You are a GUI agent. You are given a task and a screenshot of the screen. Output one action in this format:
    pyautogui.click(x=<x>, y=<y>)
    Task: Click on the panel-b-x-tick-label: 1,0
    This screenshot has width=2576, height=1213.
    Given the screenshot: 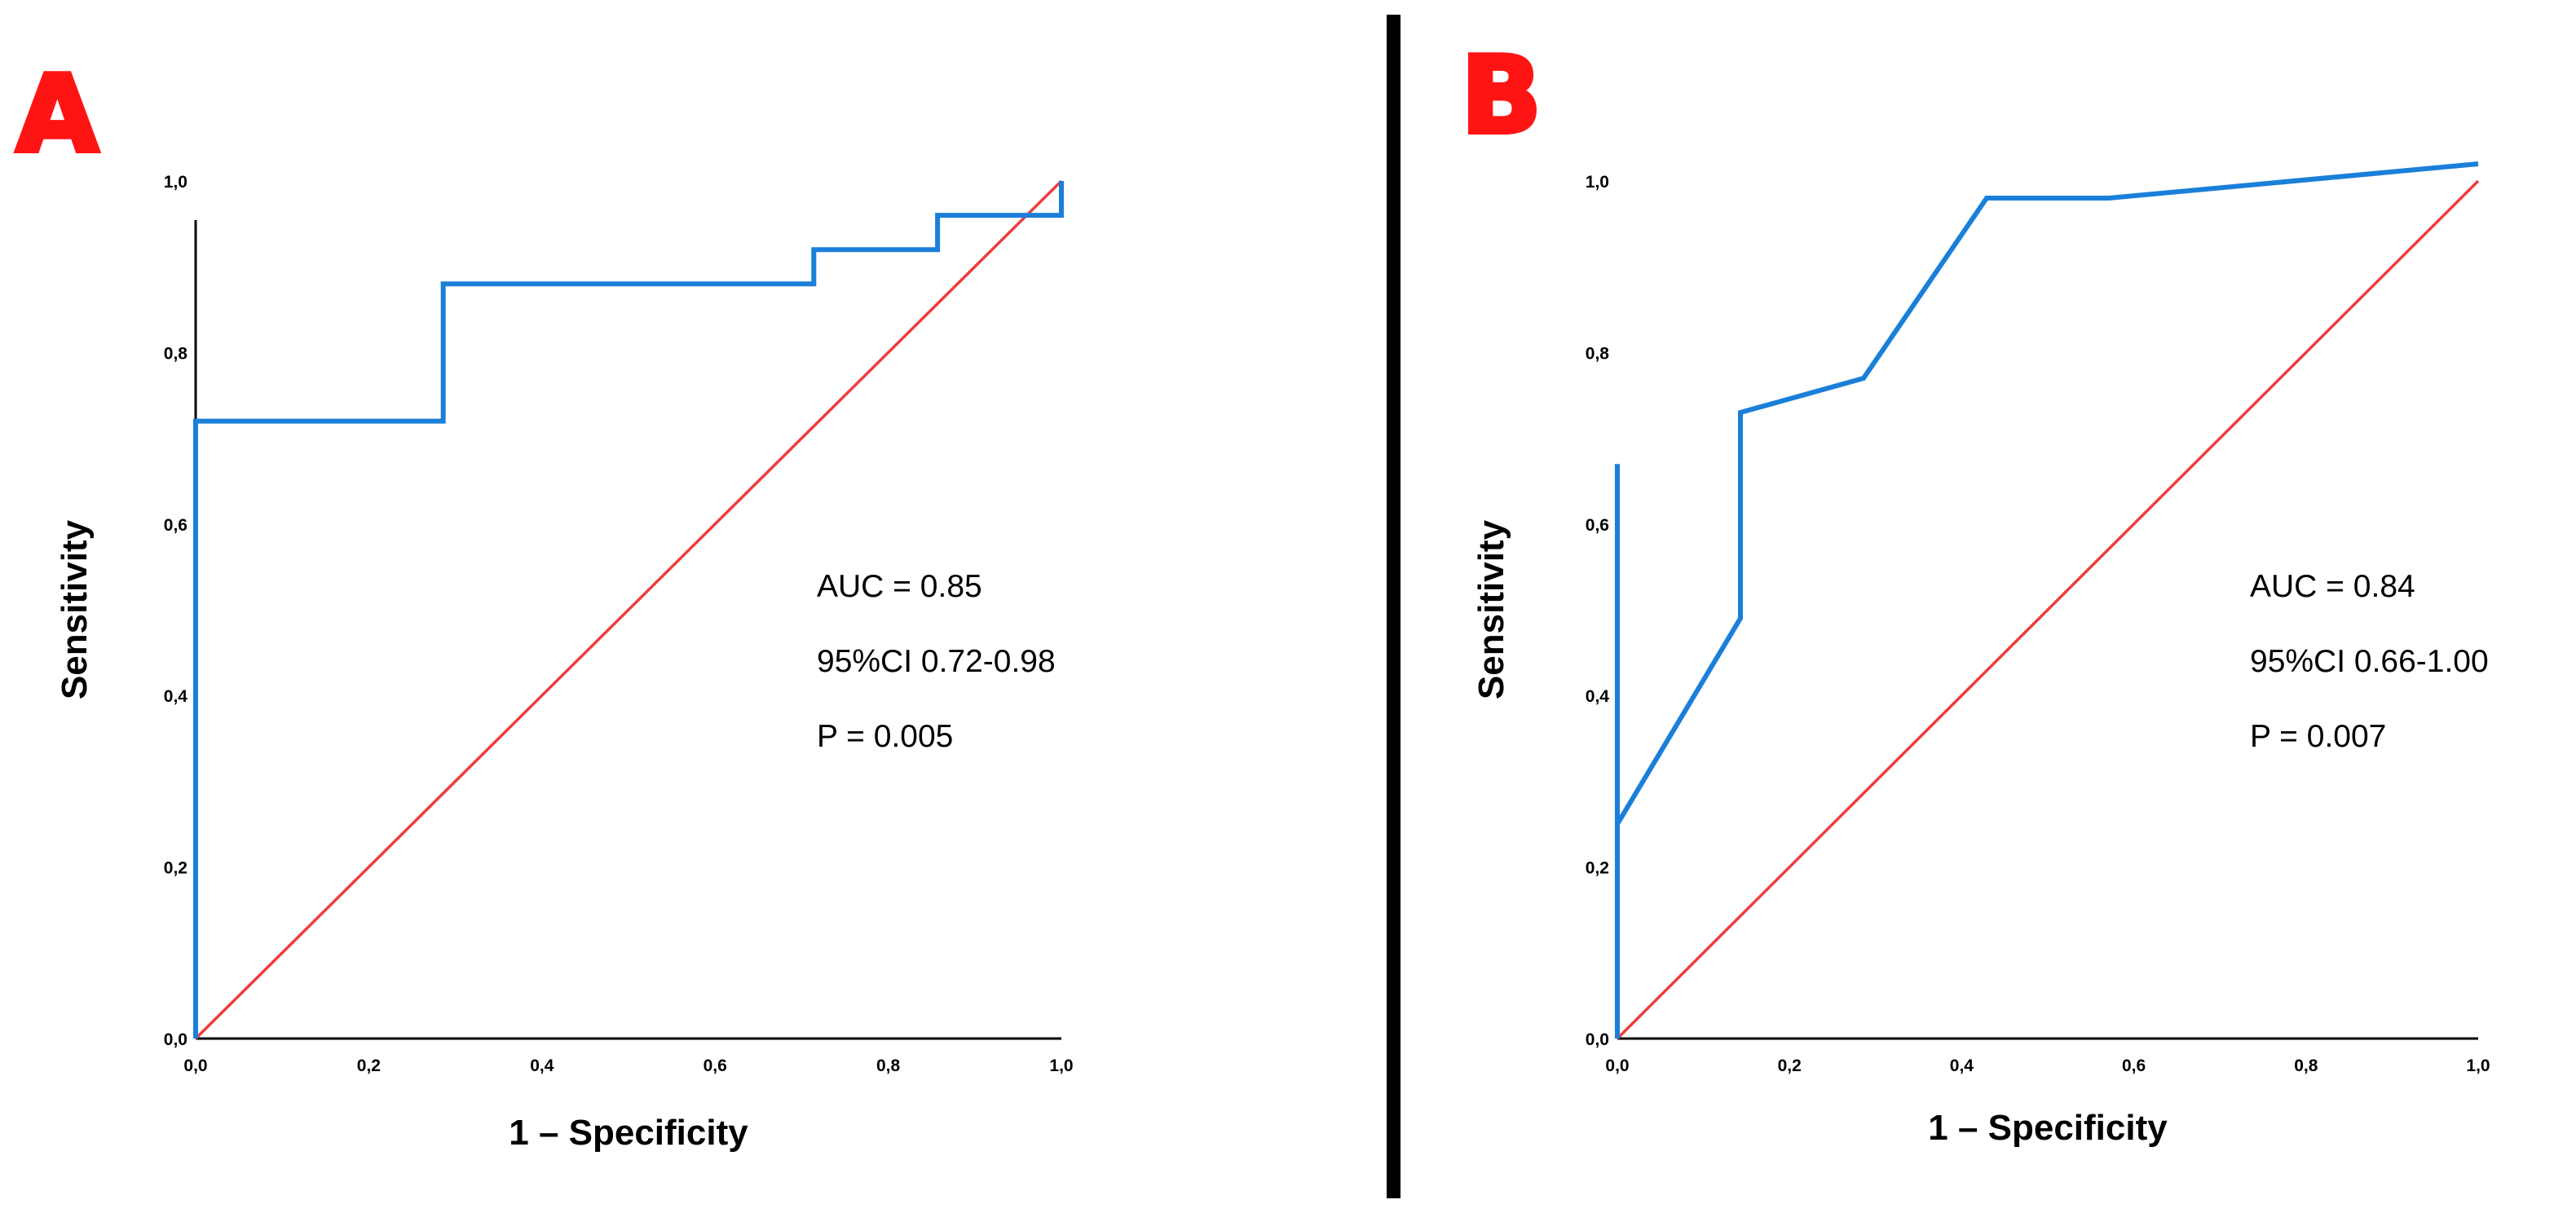 What is the action you would take?
    pyautogui.click(x=2478, y=1065)
    